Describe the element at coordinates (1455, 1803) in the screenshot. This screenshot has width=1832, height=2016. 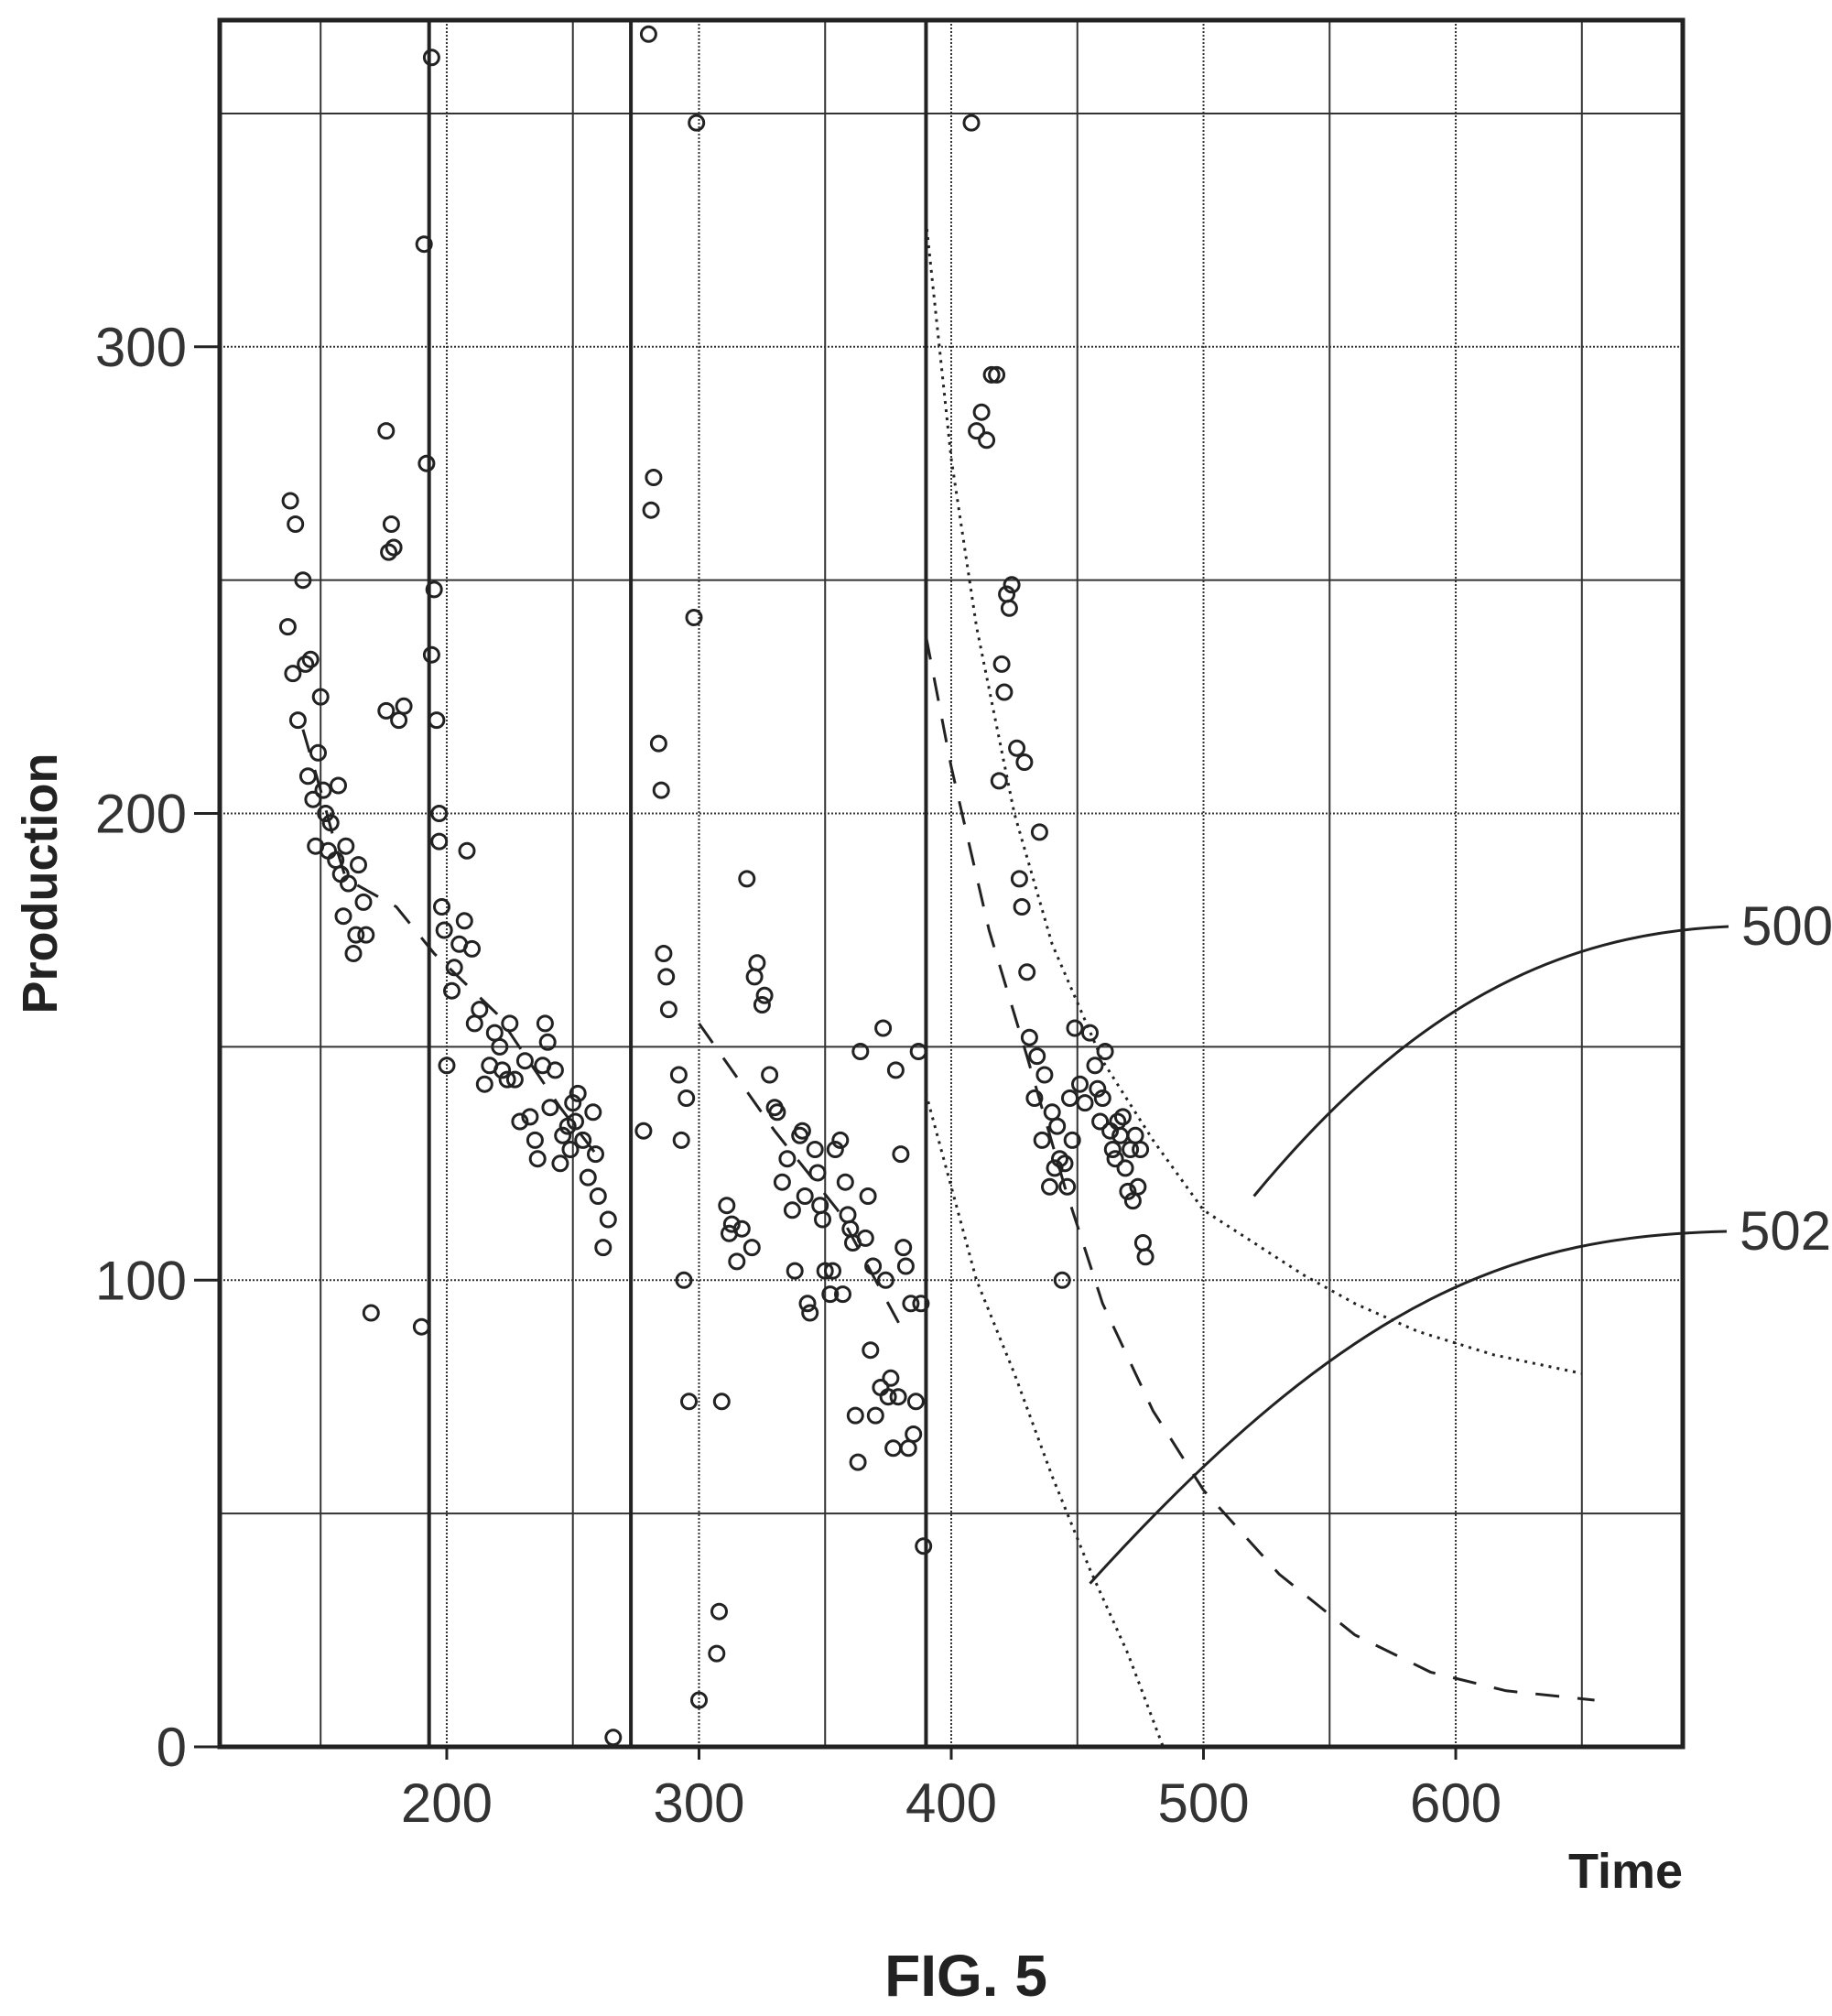
I see `x-tick-label: 600` at that location.